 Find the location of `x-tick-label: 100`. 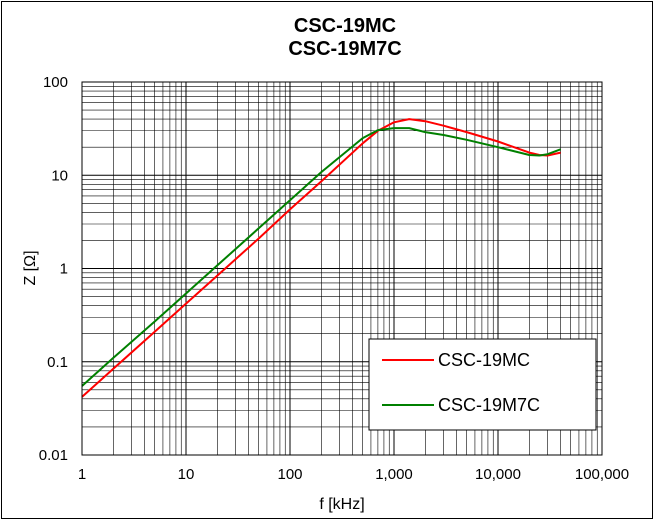

x-tick-label: 100 is located at coordinates (289, 474).